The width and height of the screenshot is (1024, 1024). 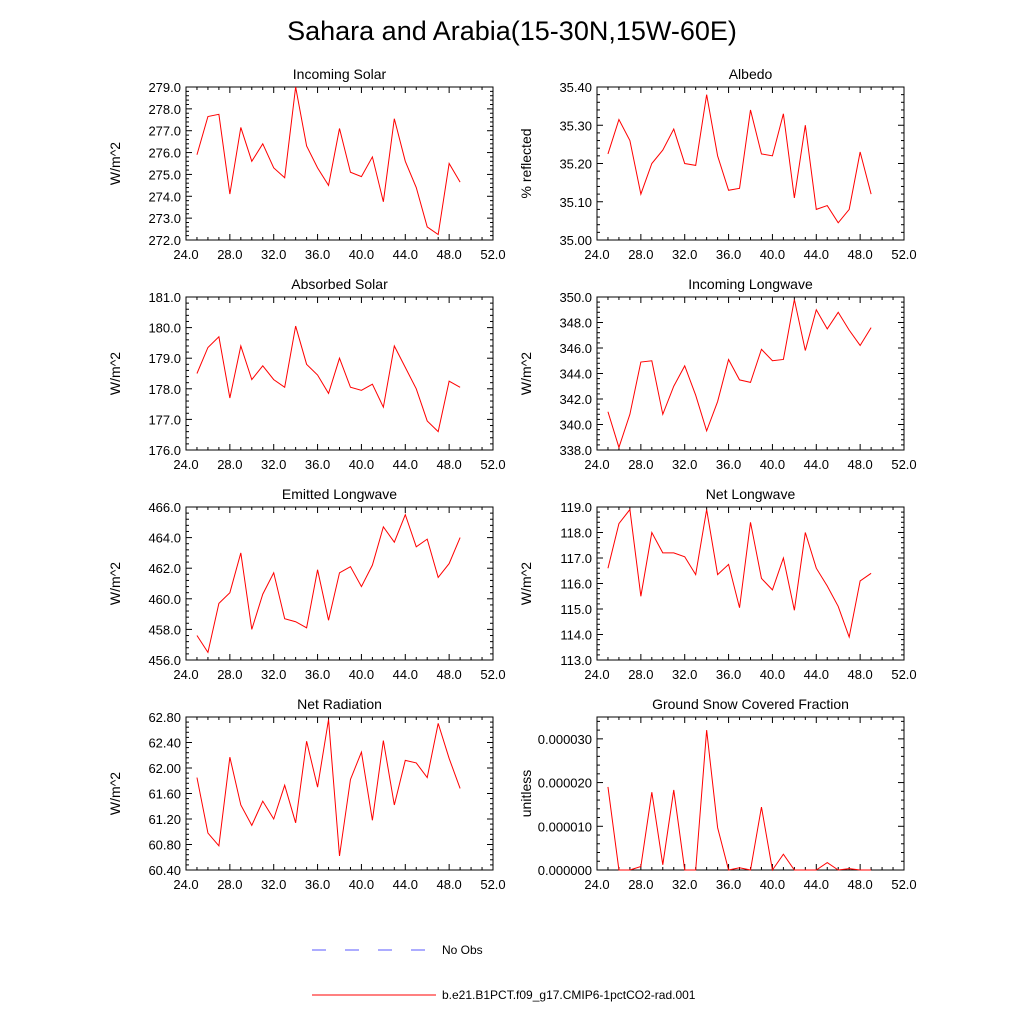 What do you see at coordinates (164, 450) in the screenshot?
I see `y-tick-label: 176.0` at bounding box center [164, 450].